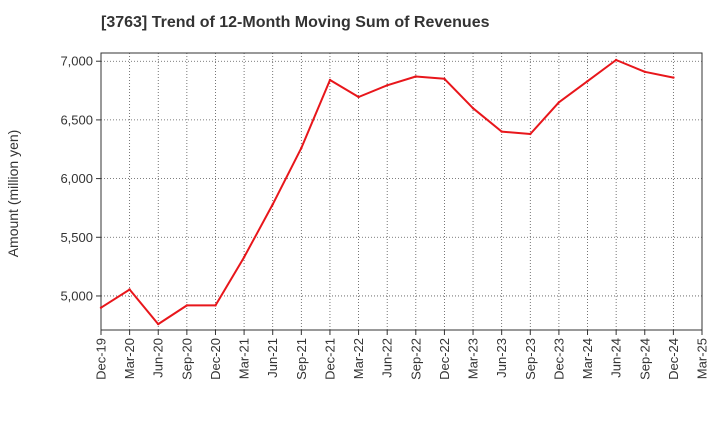 The width and height of the screenshot is (720, 440). I want to click on y-tick-label: 5,000, so click(76, 295).